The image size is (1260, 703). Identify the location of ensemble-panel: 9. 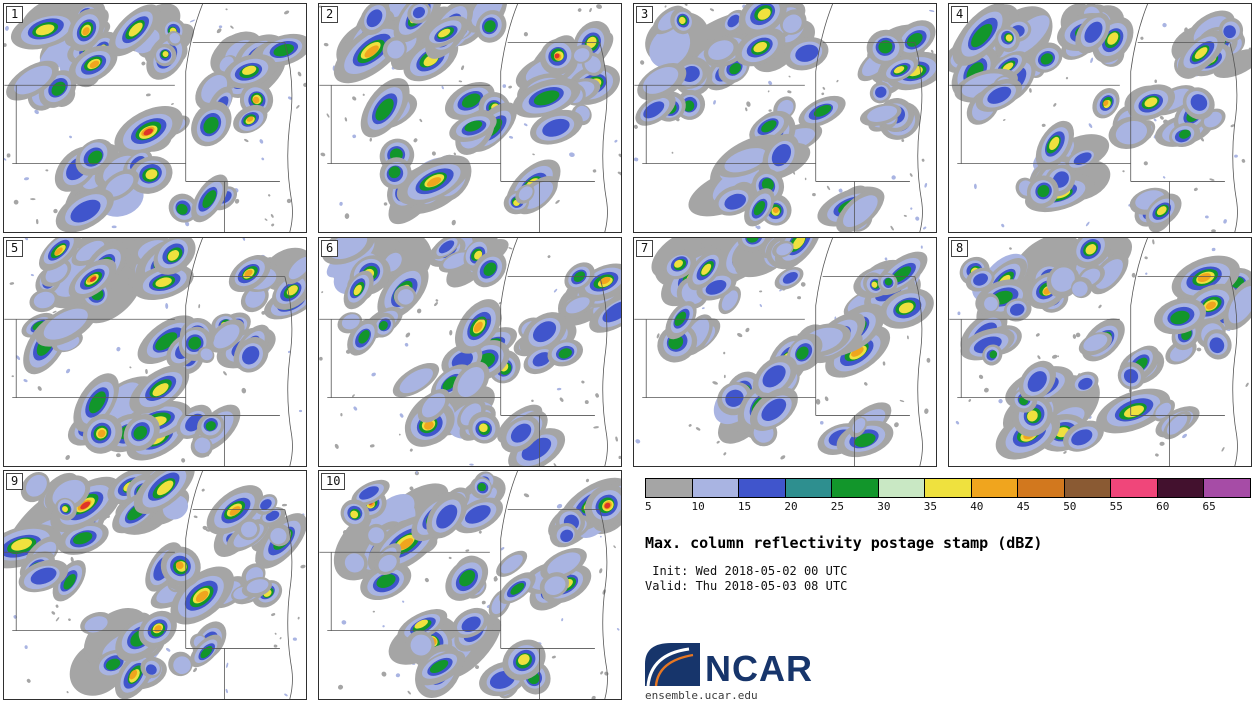
(155, 585).